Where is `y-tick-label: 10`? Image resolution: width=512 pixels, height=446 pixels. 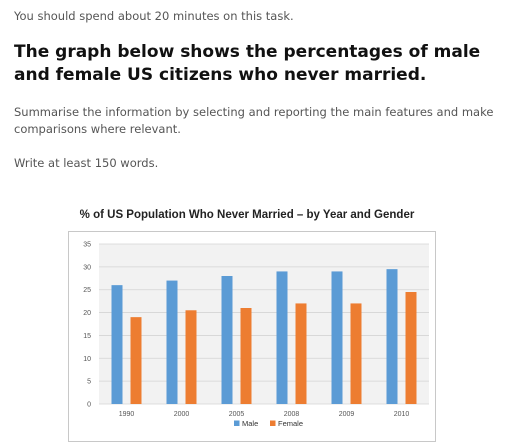
y-tick-label: 10 is located at coordinates (87, 359).